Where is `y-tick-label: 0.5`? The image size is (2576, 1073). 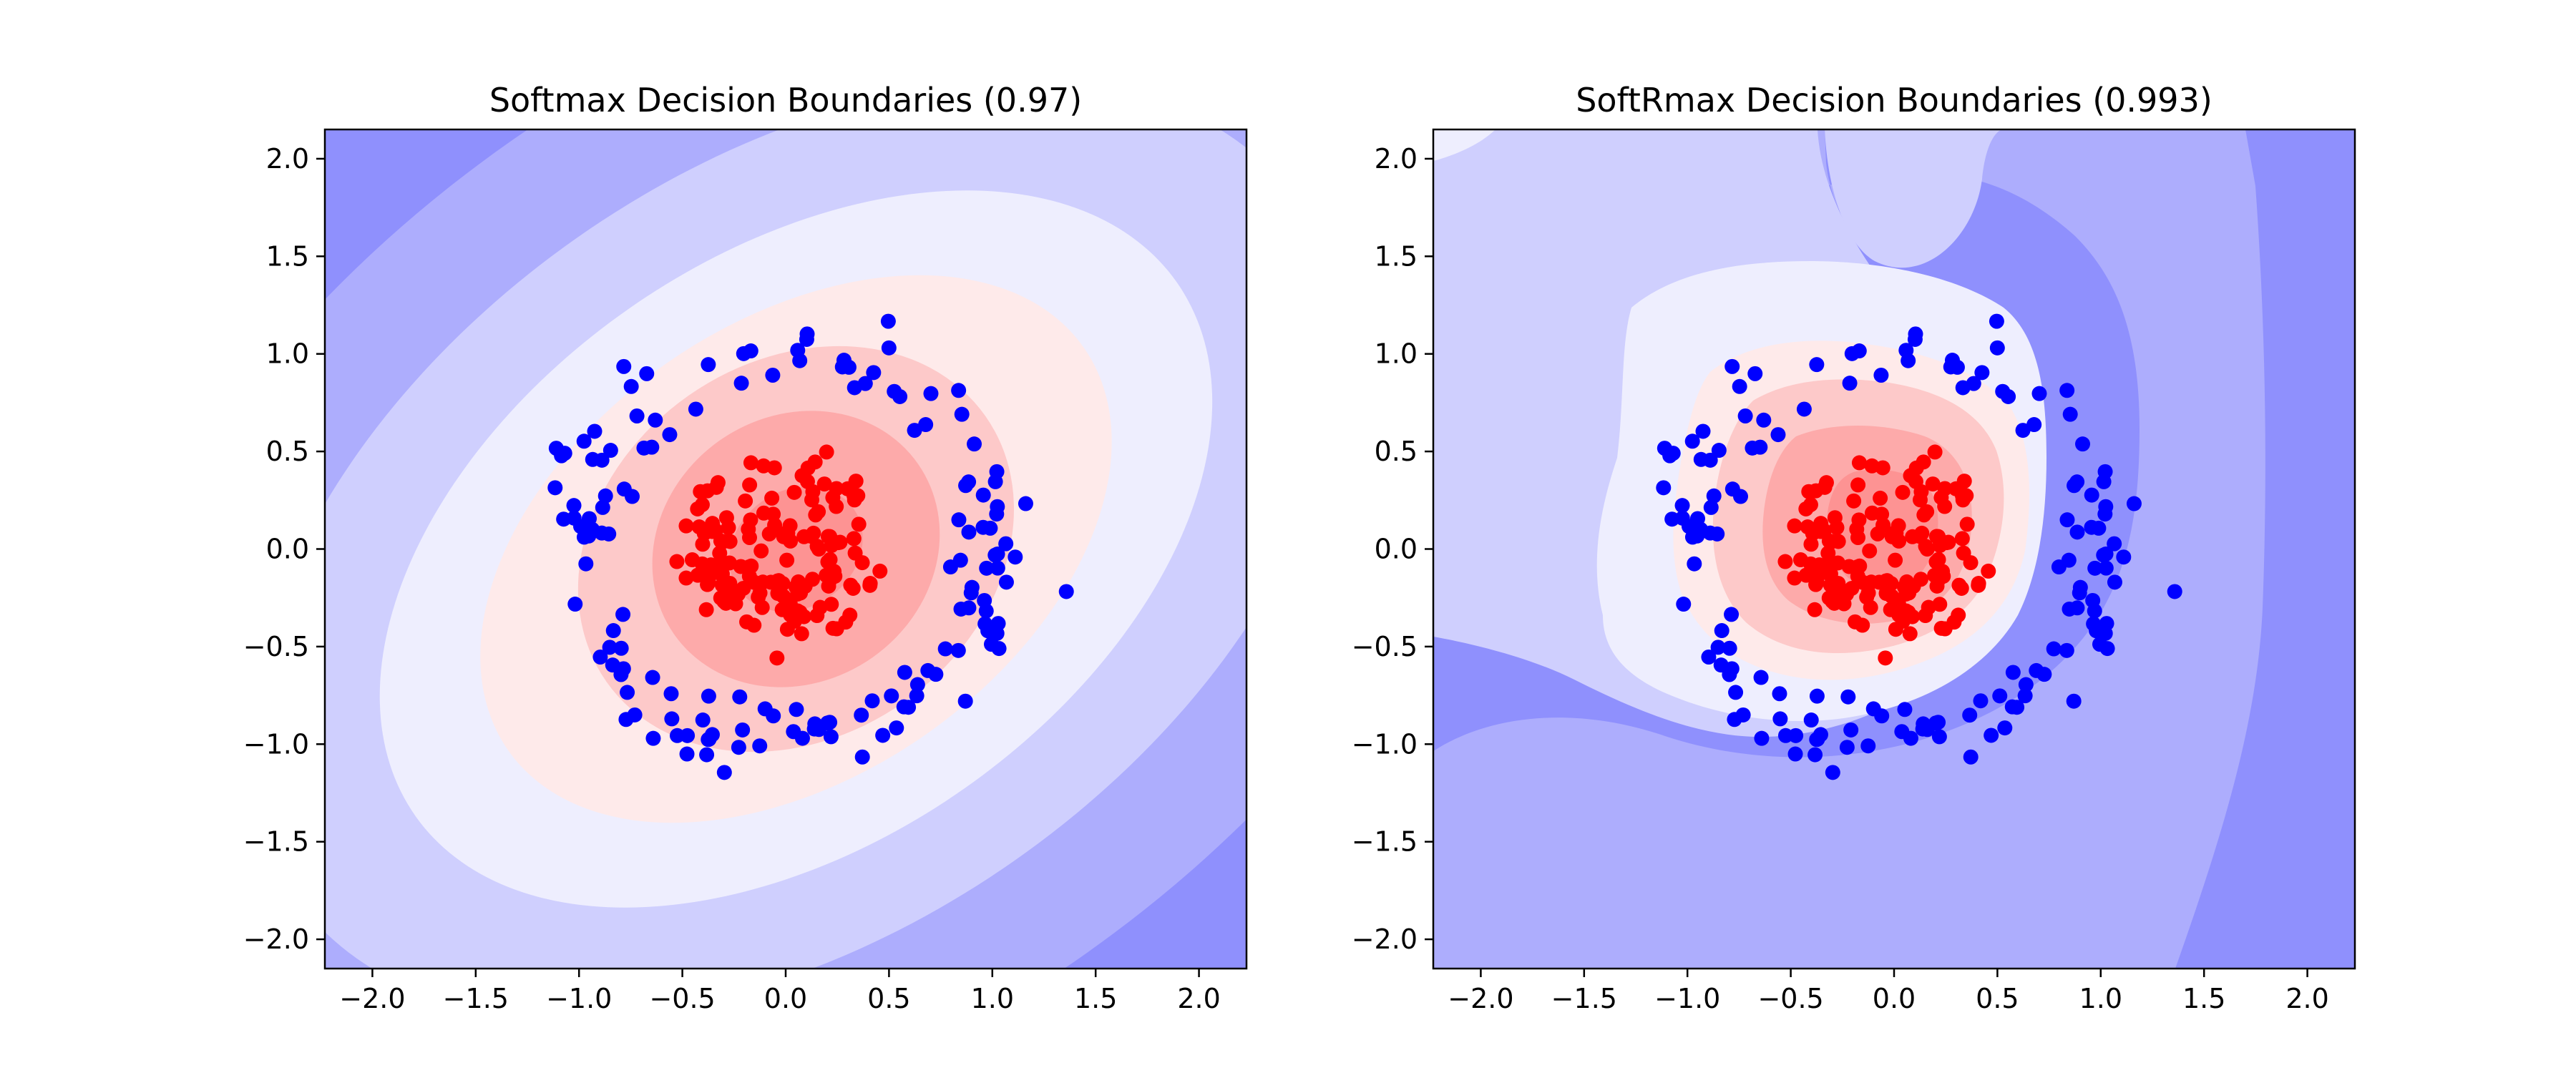 y-tick-label: 0.5 is located at coordinates (1396, 451).